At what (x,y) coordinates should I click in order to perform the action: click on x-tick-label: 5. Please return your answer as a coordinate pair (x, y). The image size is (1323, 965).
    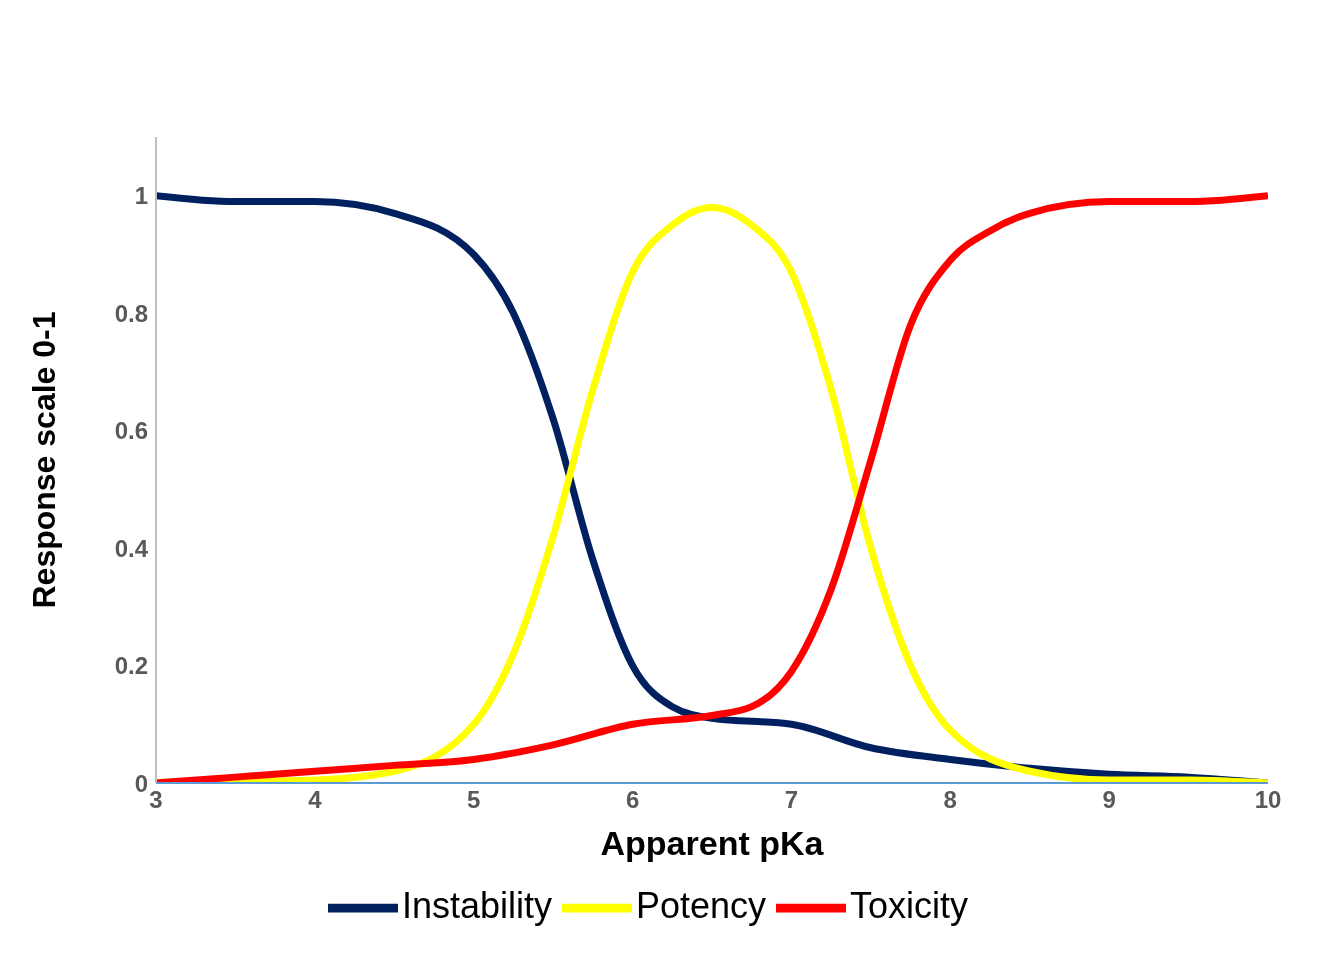
    Looking at the image, I should click on (474, 800).